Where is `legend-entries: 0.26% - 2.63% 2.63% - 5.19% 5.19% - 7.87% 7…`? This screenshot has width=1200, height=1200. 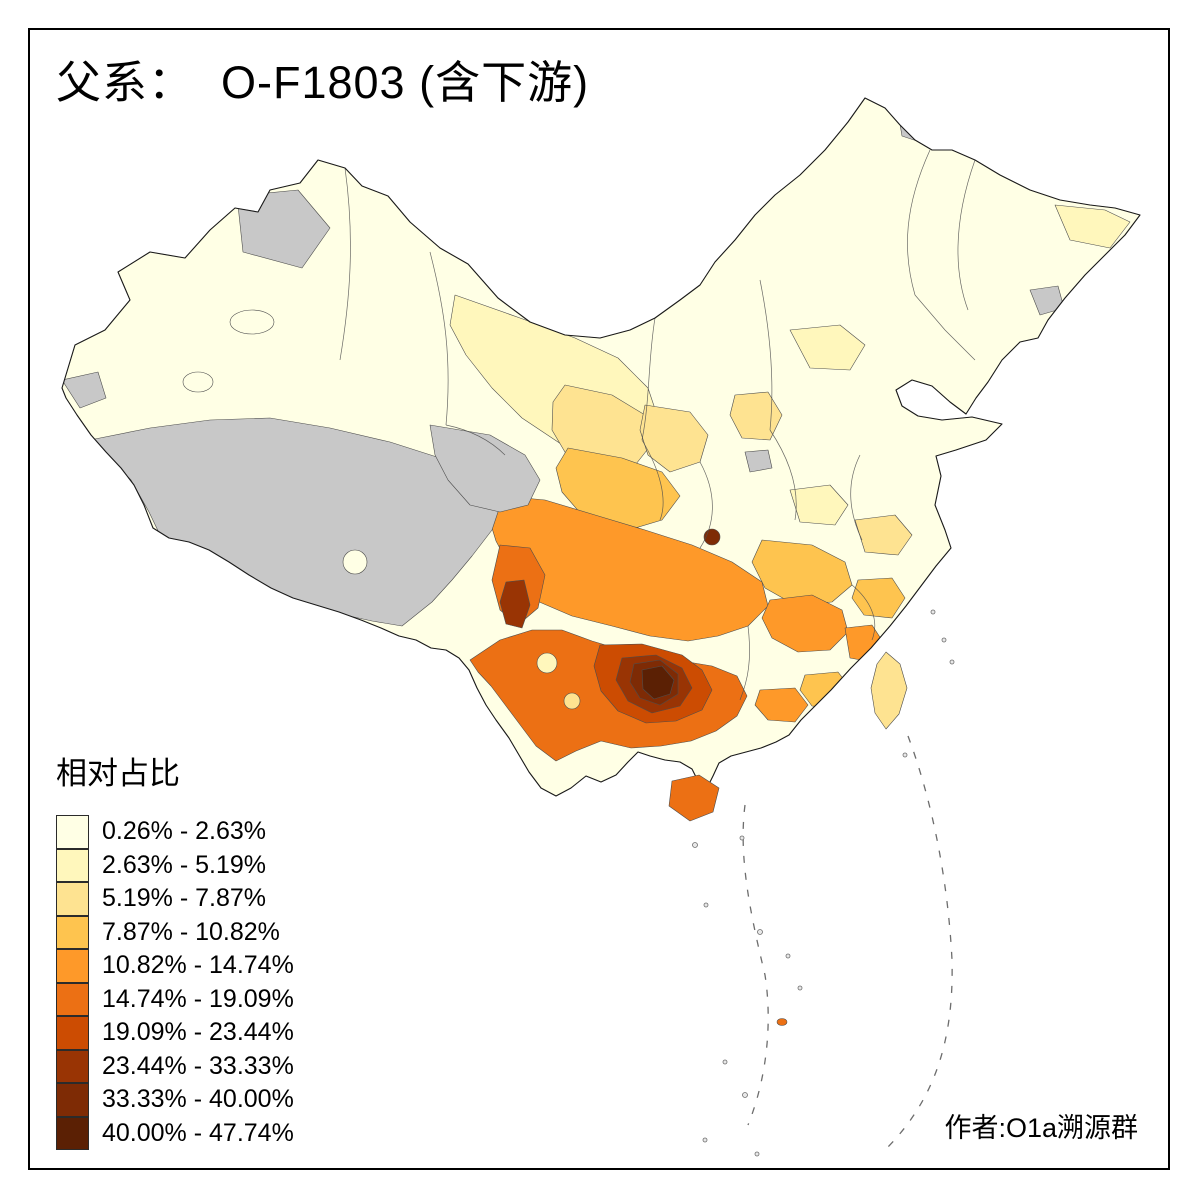
legend-entries: 0.26% - 2.63% 2.63% - 5.19% 5.19% - 7.87% 7… is located at coordinates (175, 982).